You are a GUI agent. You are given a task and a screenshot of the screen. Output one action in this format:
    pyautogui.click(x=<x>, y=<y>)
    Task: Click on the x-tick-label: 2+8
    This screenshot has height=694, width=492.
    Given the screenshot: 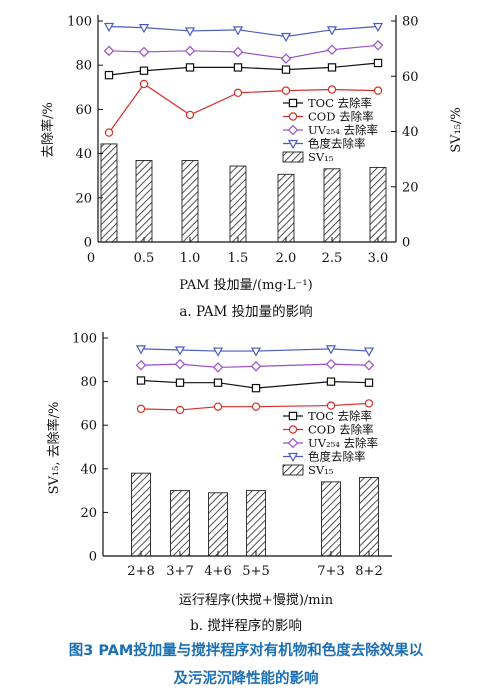 What is the action you would take?
    pyautogui.click(x=140, y=571)
    